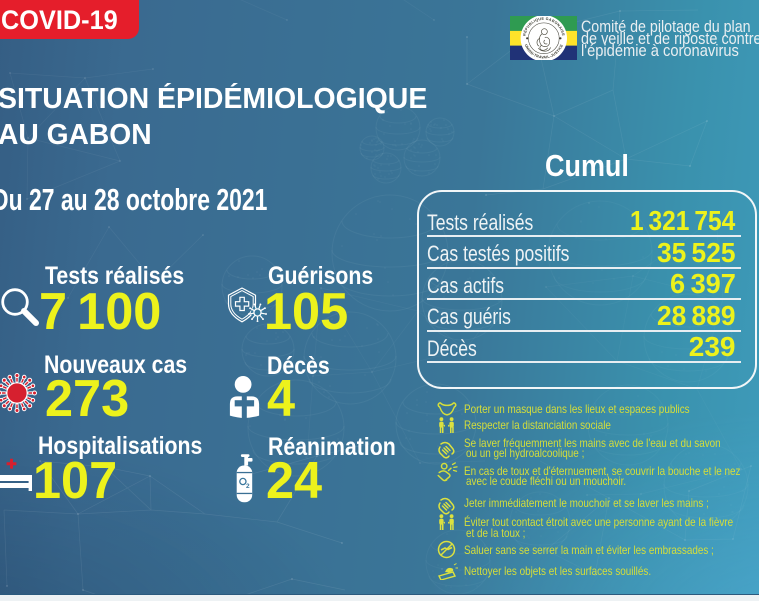  What do you see at coordinates (248, 486) in the screenshot?
I see `svg-text: 2` at bounding box center [248, 486].